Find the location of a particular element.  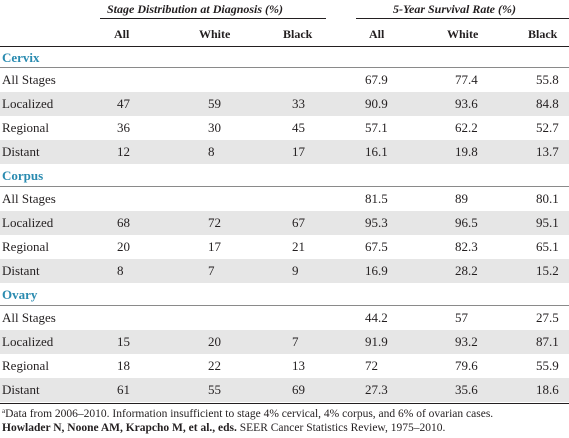

table-cell: 47 is located at coordinates (123, 103).